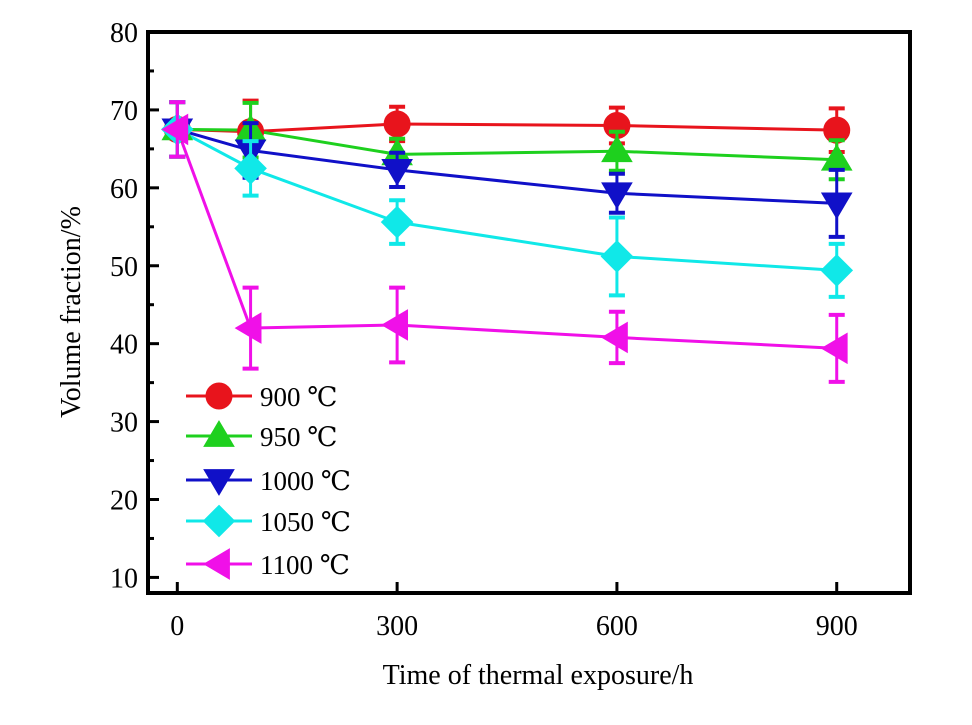 This screenshot has width=972, height=725. What do you see at coordinates (124, 345) in the screenshot?
I see `y-tick-label: 40` at bounding box center [124, 345].